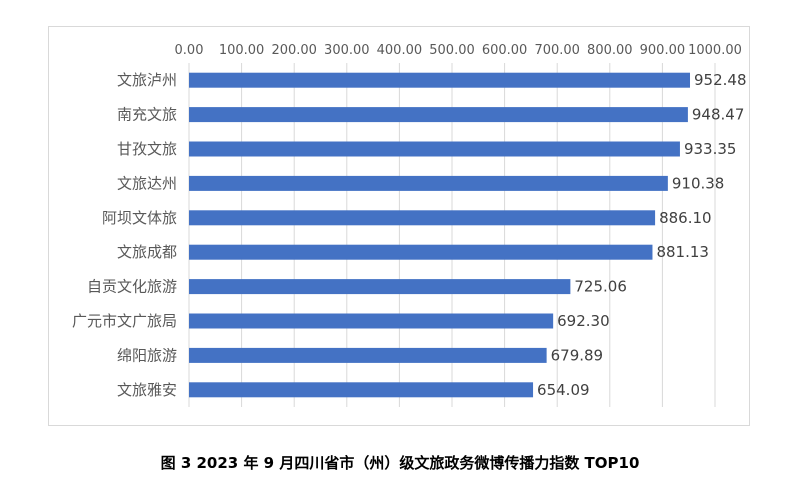  What do you see at coordinates (294, 50) in the screenshot?
I see `x-tick-label: 200.00` at bounding box center [294, 50].